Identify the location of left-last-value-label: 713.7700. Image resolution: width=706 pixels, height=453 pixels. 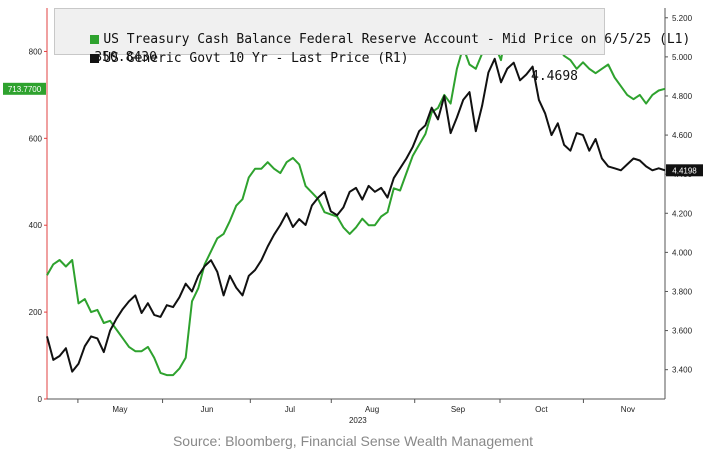
(25, 89).